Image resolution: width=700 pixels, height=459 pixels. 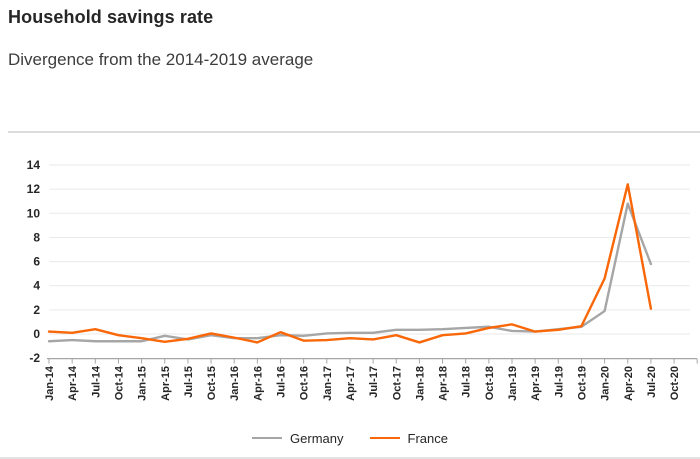 I want to click on x-tick-label: Jan-18, so click(x=420, y=383).